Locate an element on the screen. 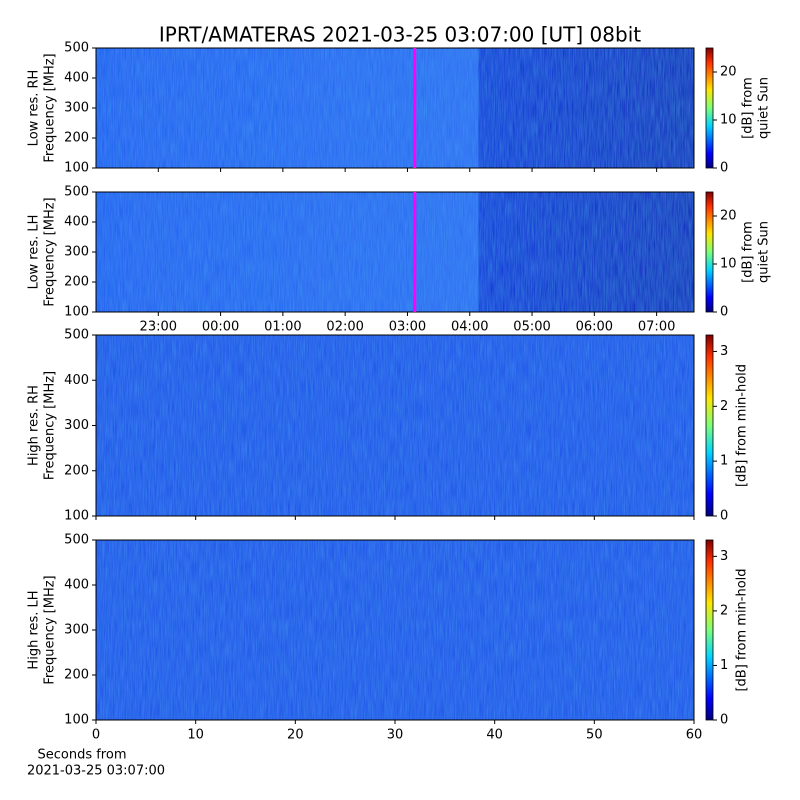 The height and width of the screenshot is (800, 800). y-axis-label: Low res. RH is located at coordinates (34, 108).